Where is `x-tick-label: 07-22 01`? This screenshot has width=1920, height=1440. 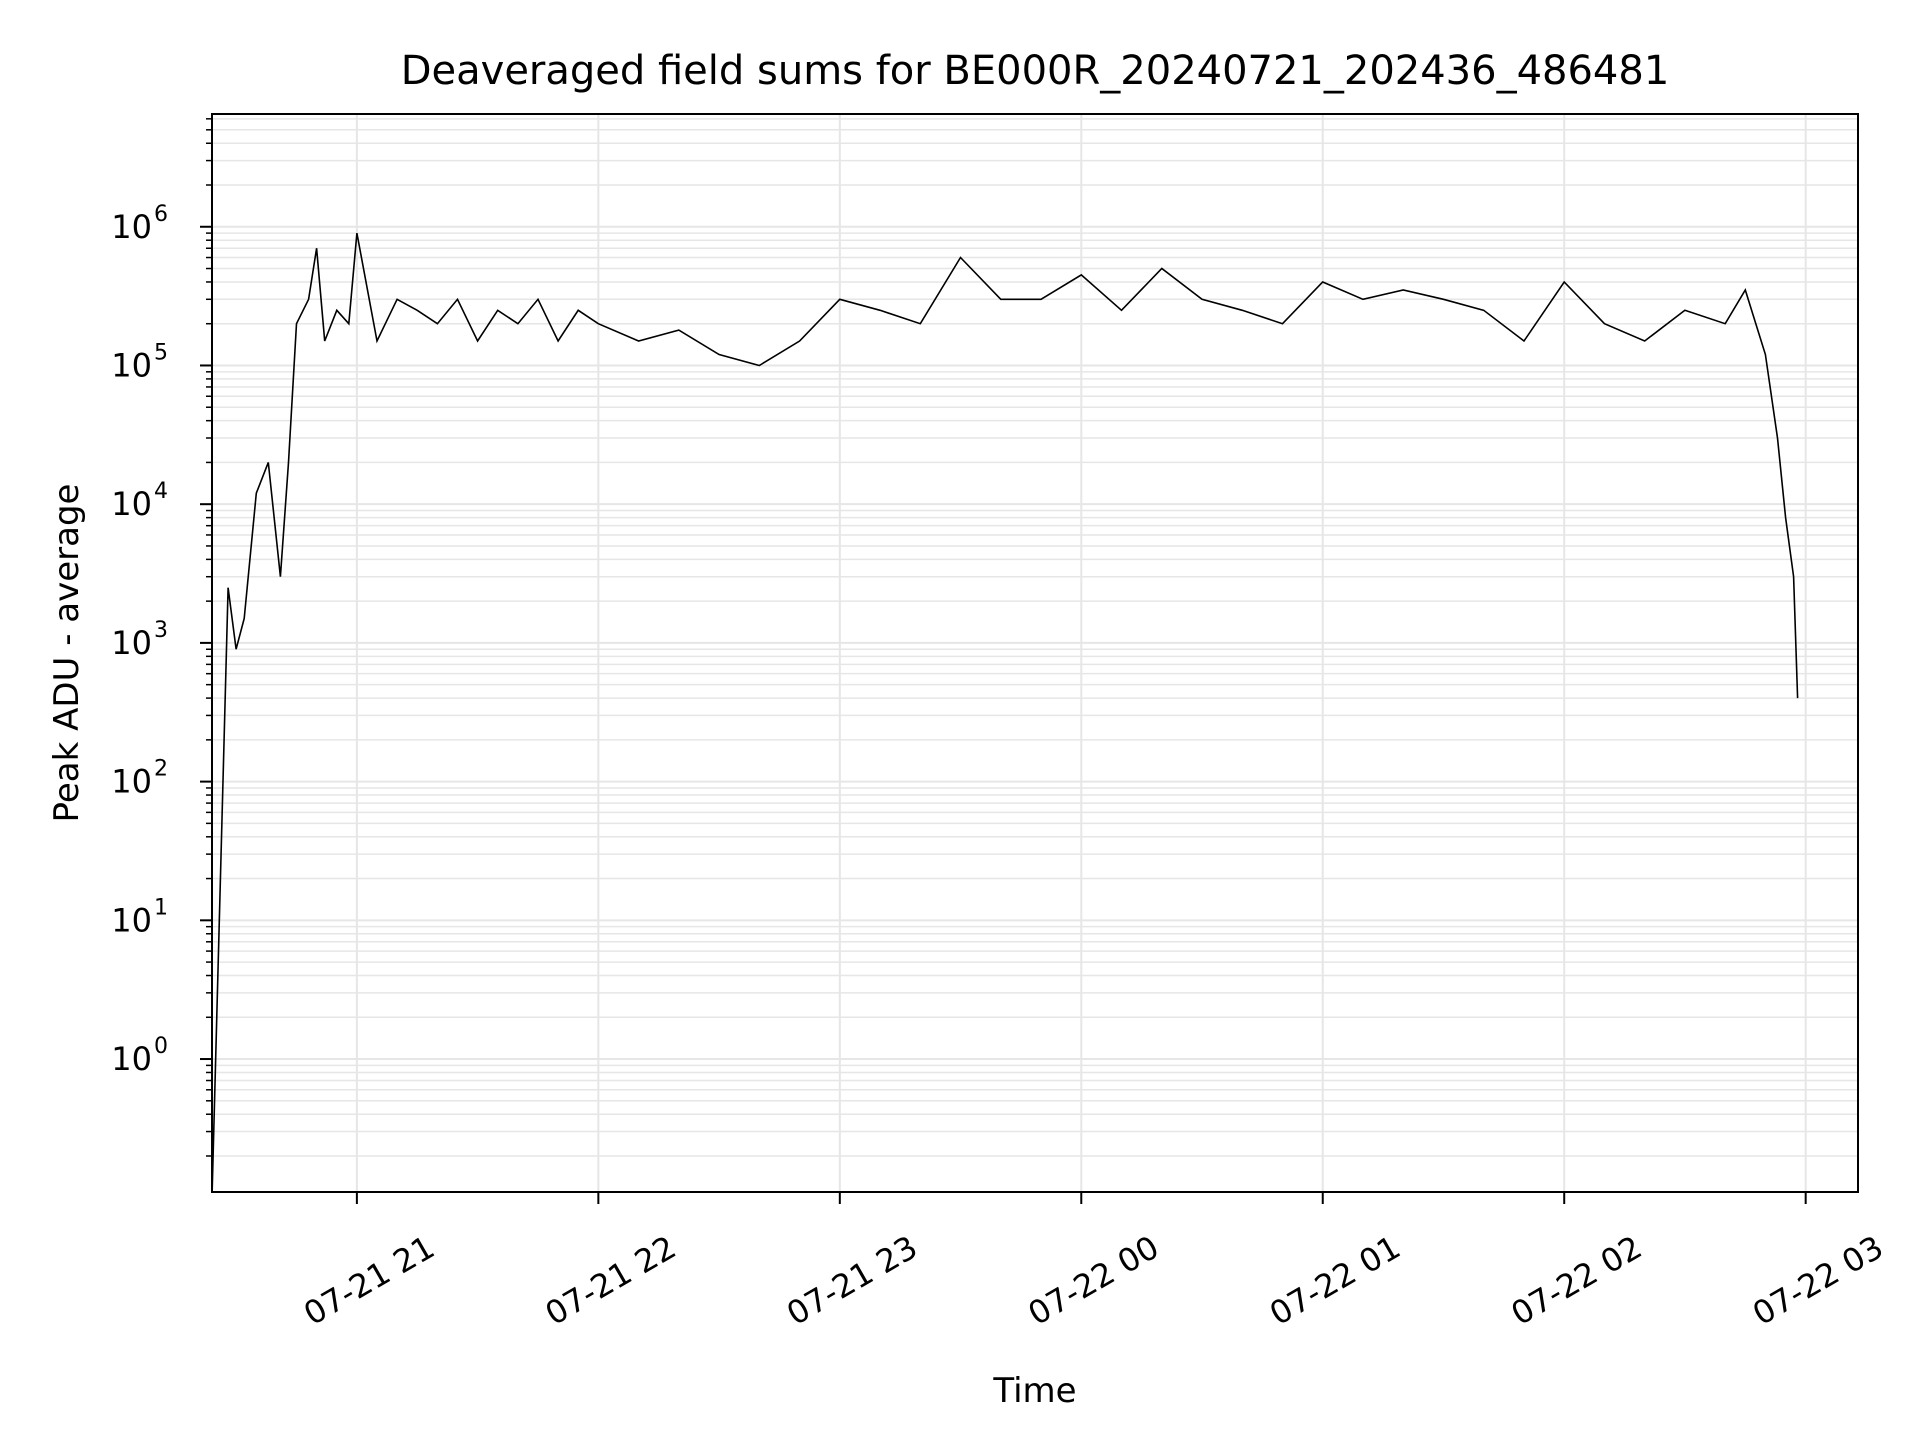
x-tick-label: 07-22 01 is located at coordinates (1335, 1280).